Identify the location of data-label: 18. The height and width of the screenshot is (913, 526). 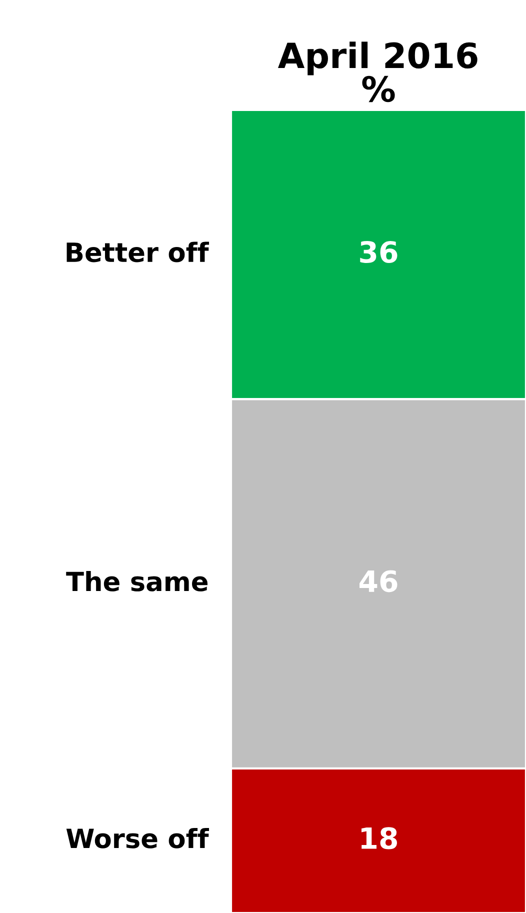
(379, 838).